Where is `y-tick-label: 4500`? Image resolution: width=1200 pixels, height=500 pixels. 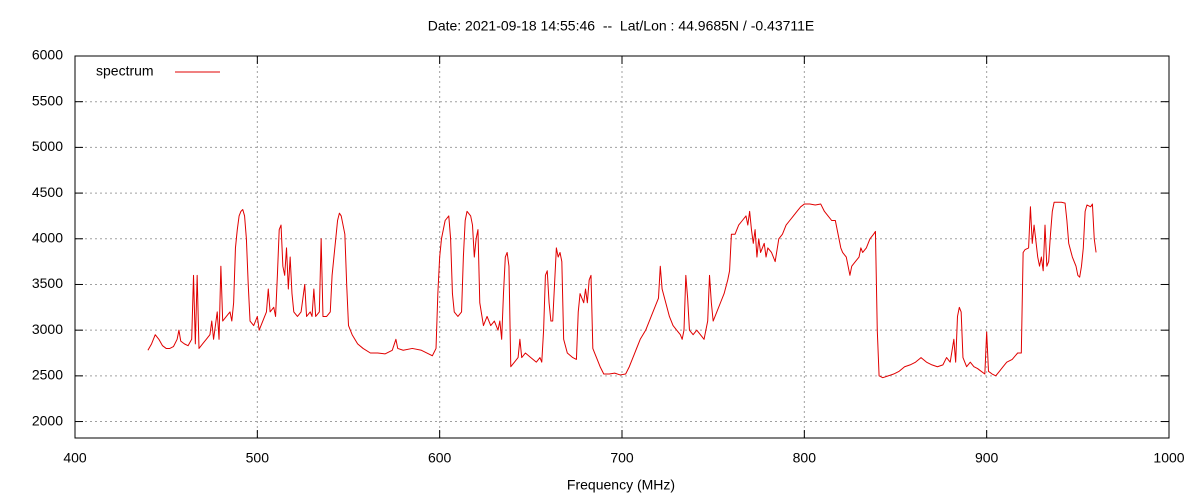 y-tick-label: 4500 is located at coordinates (47, 192).